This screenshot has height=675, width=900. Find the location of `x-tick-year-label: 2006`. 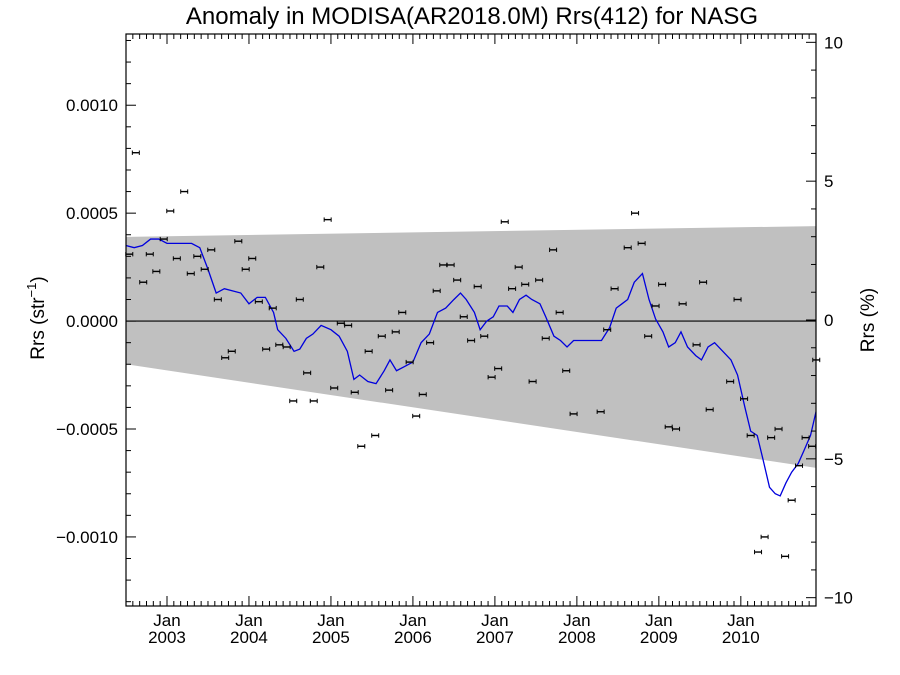

x-tick-year-label: 2006 is located at coordinates (413, 637).